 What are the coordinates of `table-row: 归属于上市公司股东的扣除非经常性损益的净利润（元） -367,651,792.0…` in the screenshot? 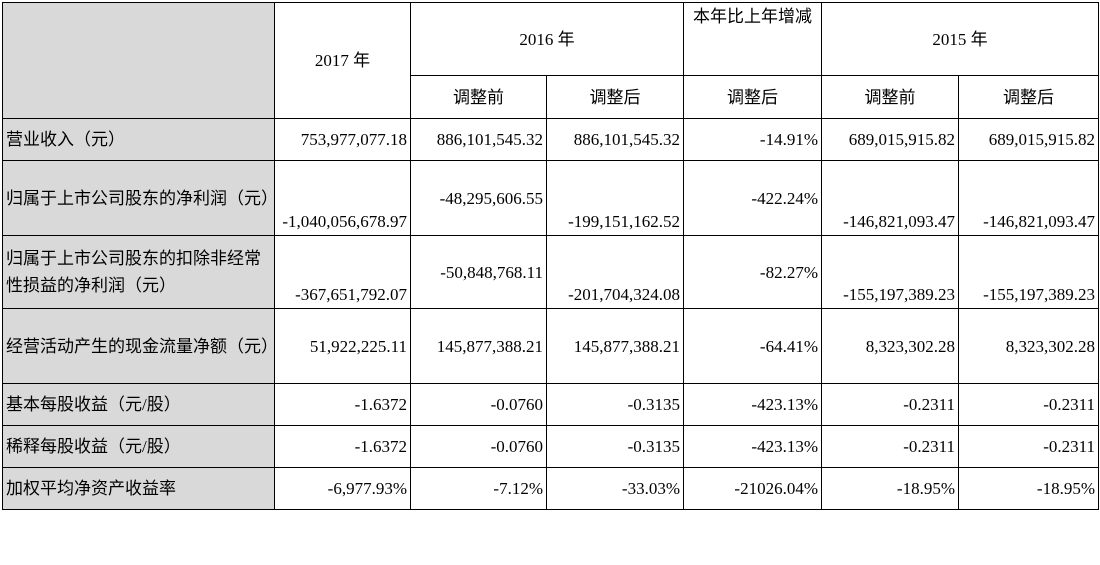 It's located at (550, 272).